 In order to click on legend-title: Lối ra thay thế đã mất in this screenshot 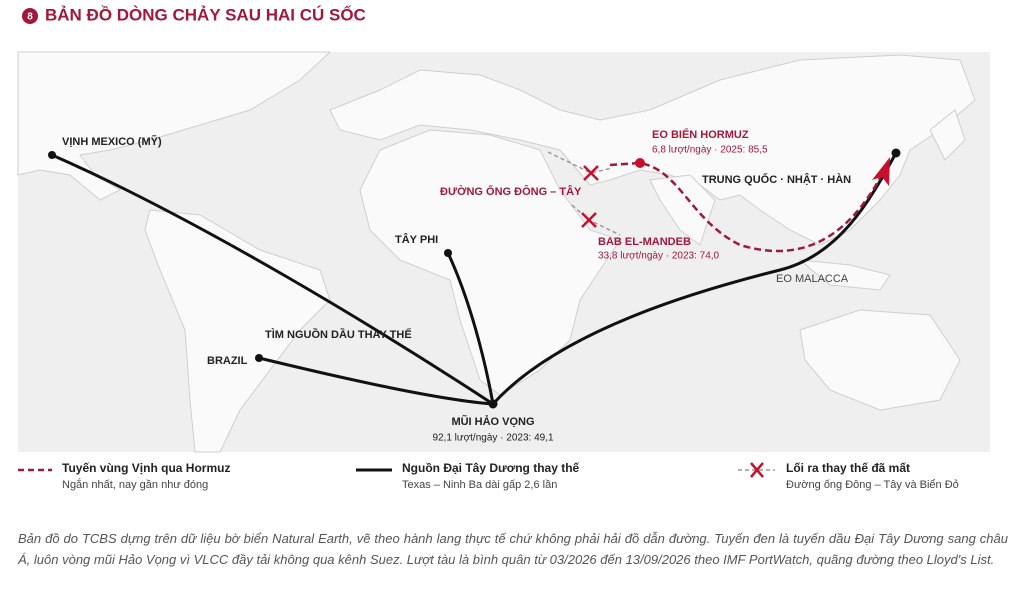, I will do `click(848, 468)`.